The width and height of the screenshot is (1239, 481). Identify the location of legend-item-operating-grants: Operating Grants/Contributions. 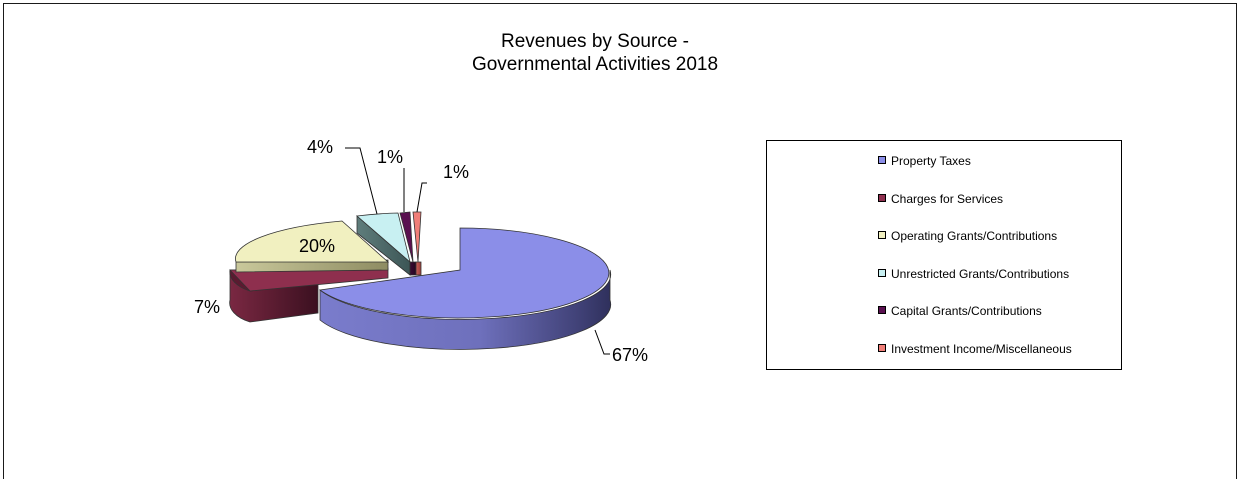
(967, 236).